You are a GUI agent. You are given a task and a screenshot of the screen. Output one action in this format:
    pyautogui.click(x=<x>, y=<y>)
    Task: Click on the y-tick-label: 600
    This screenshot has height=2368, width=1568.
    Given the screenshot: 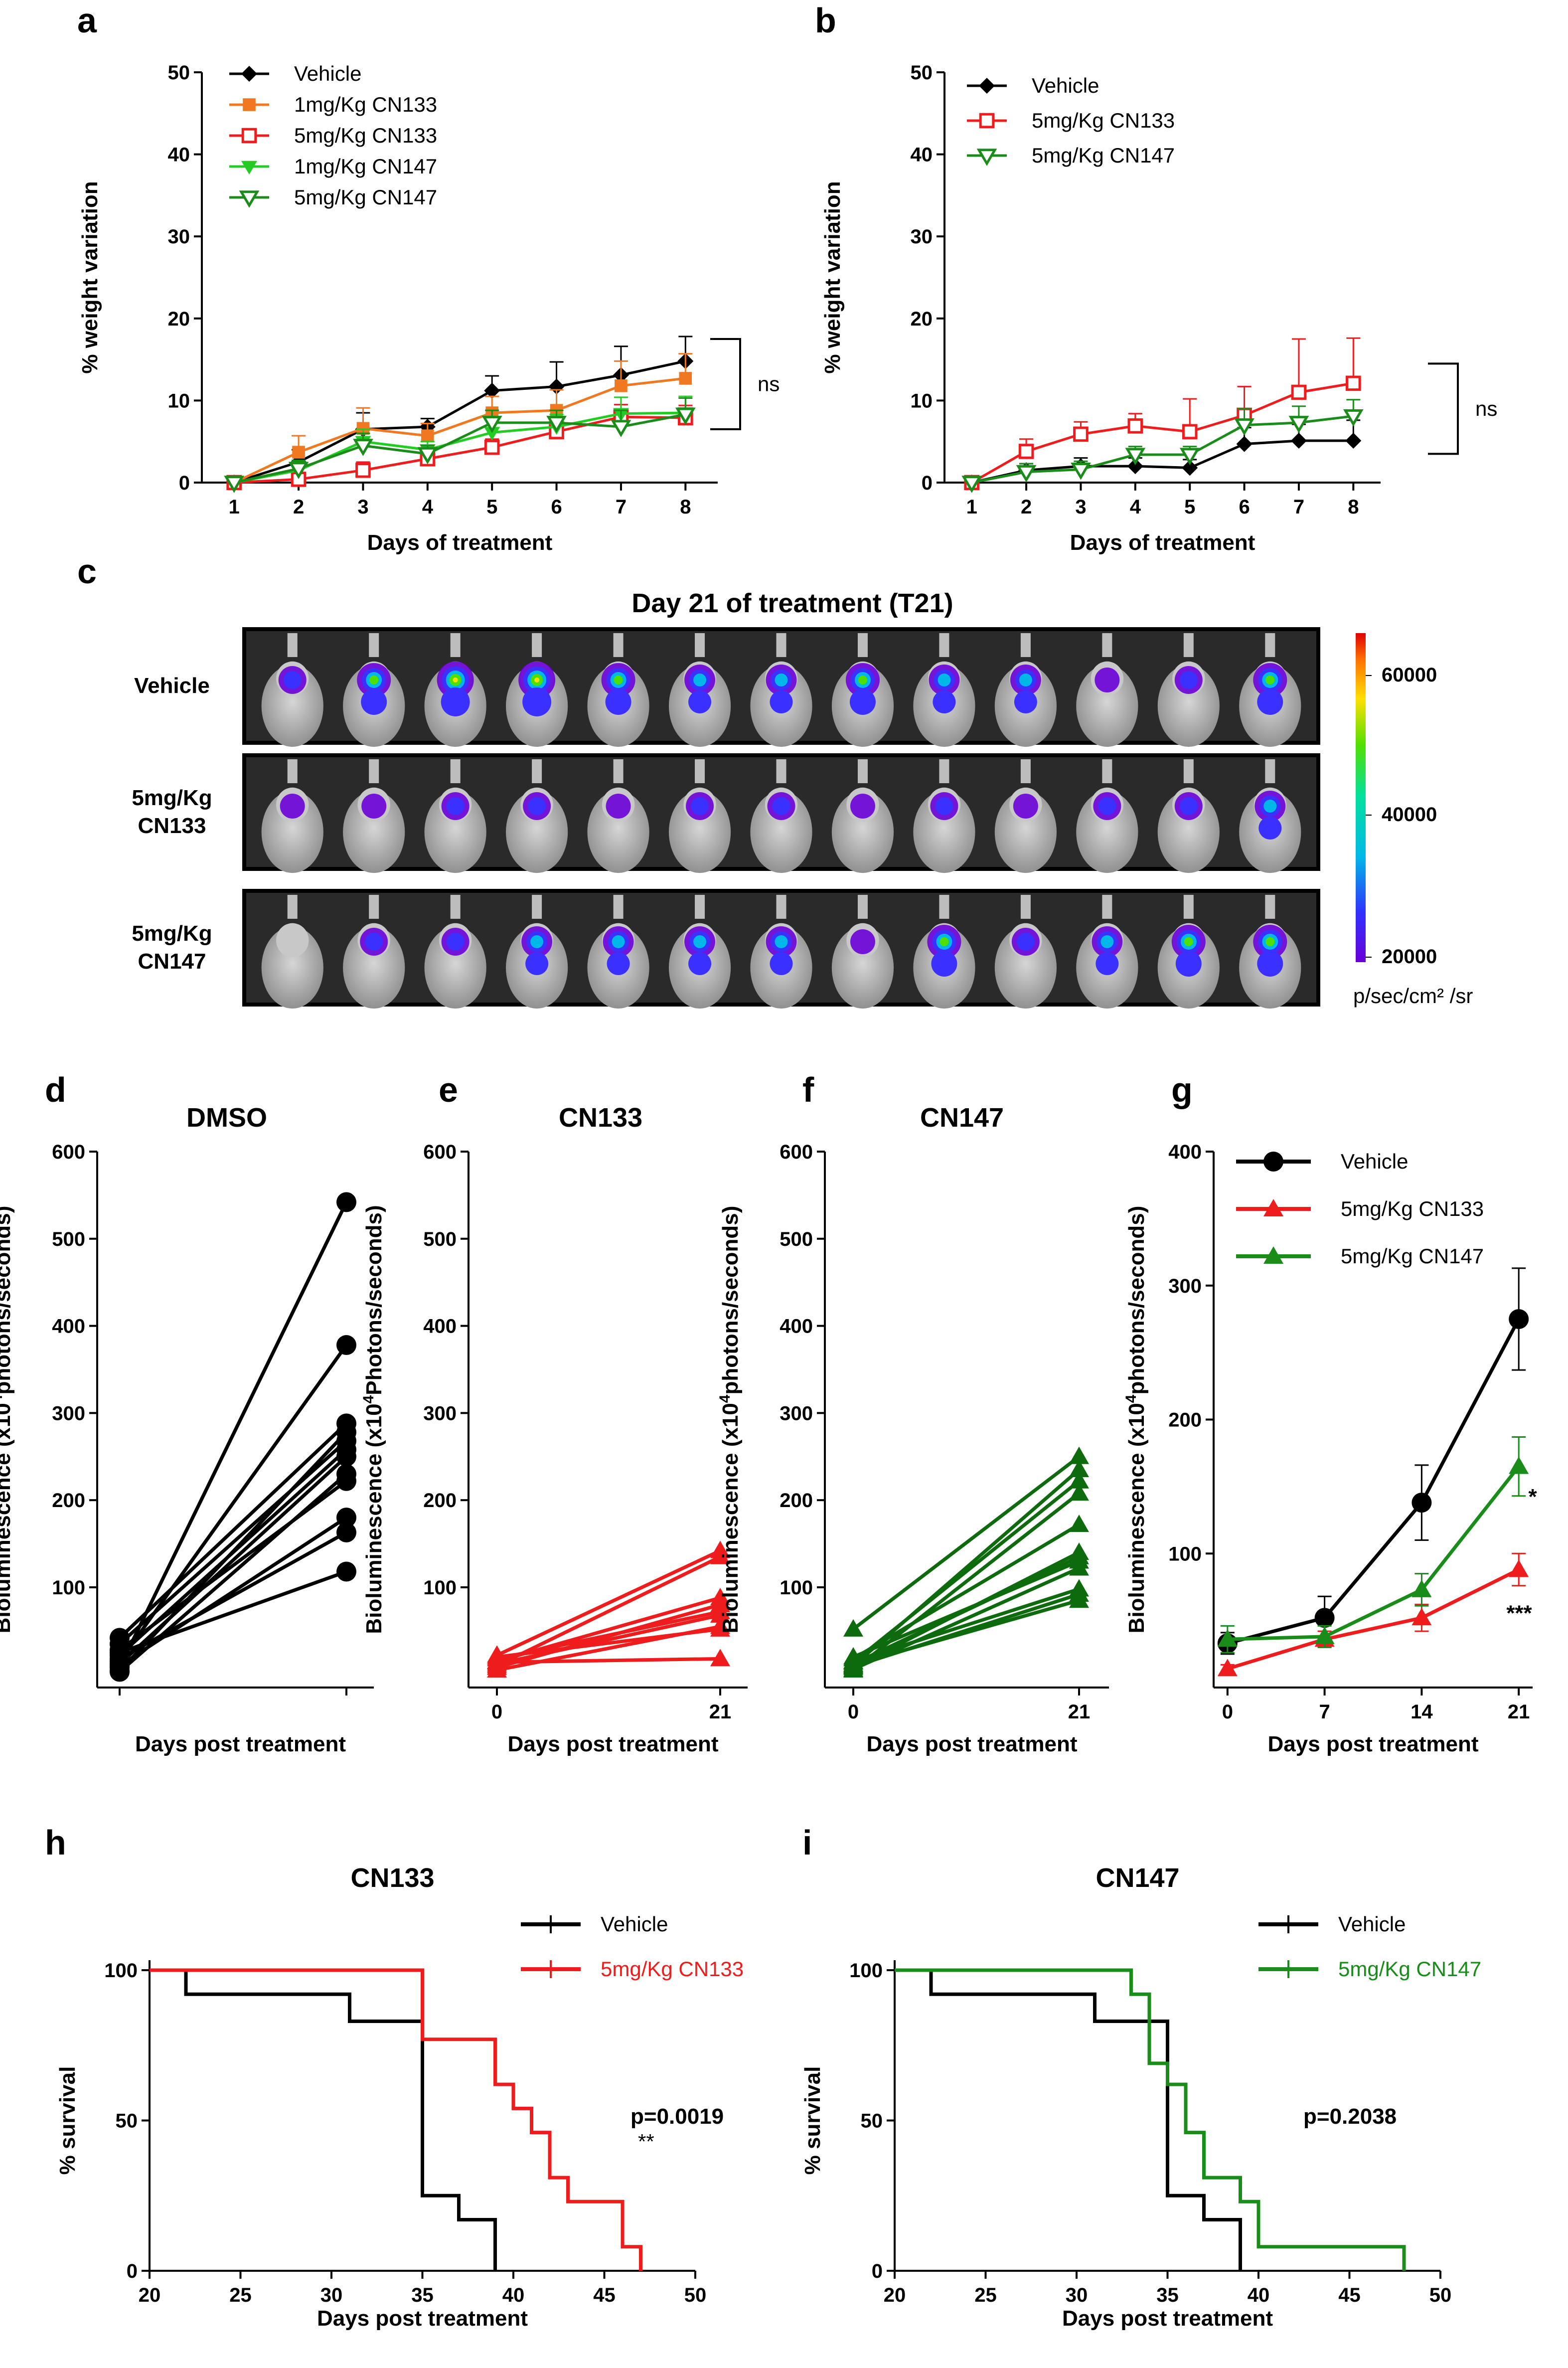 What is the action you would take?
    pyautogui.click(x=440, y=1152)
    